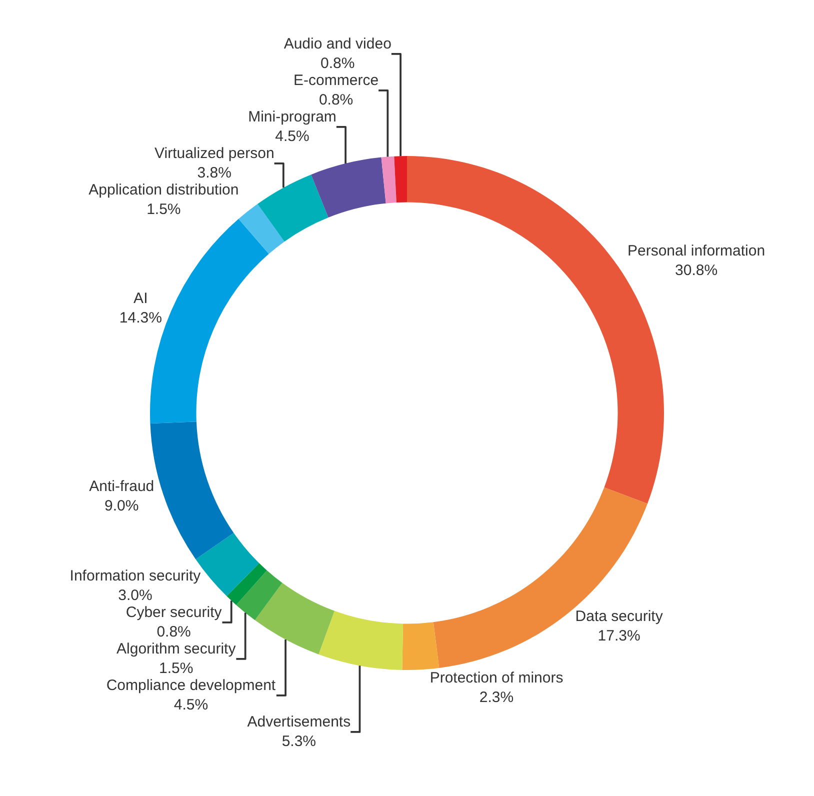  Describe the element at coordinates (174, 613) in the screenshot. I see `slice-label: Cyber security` at that location.